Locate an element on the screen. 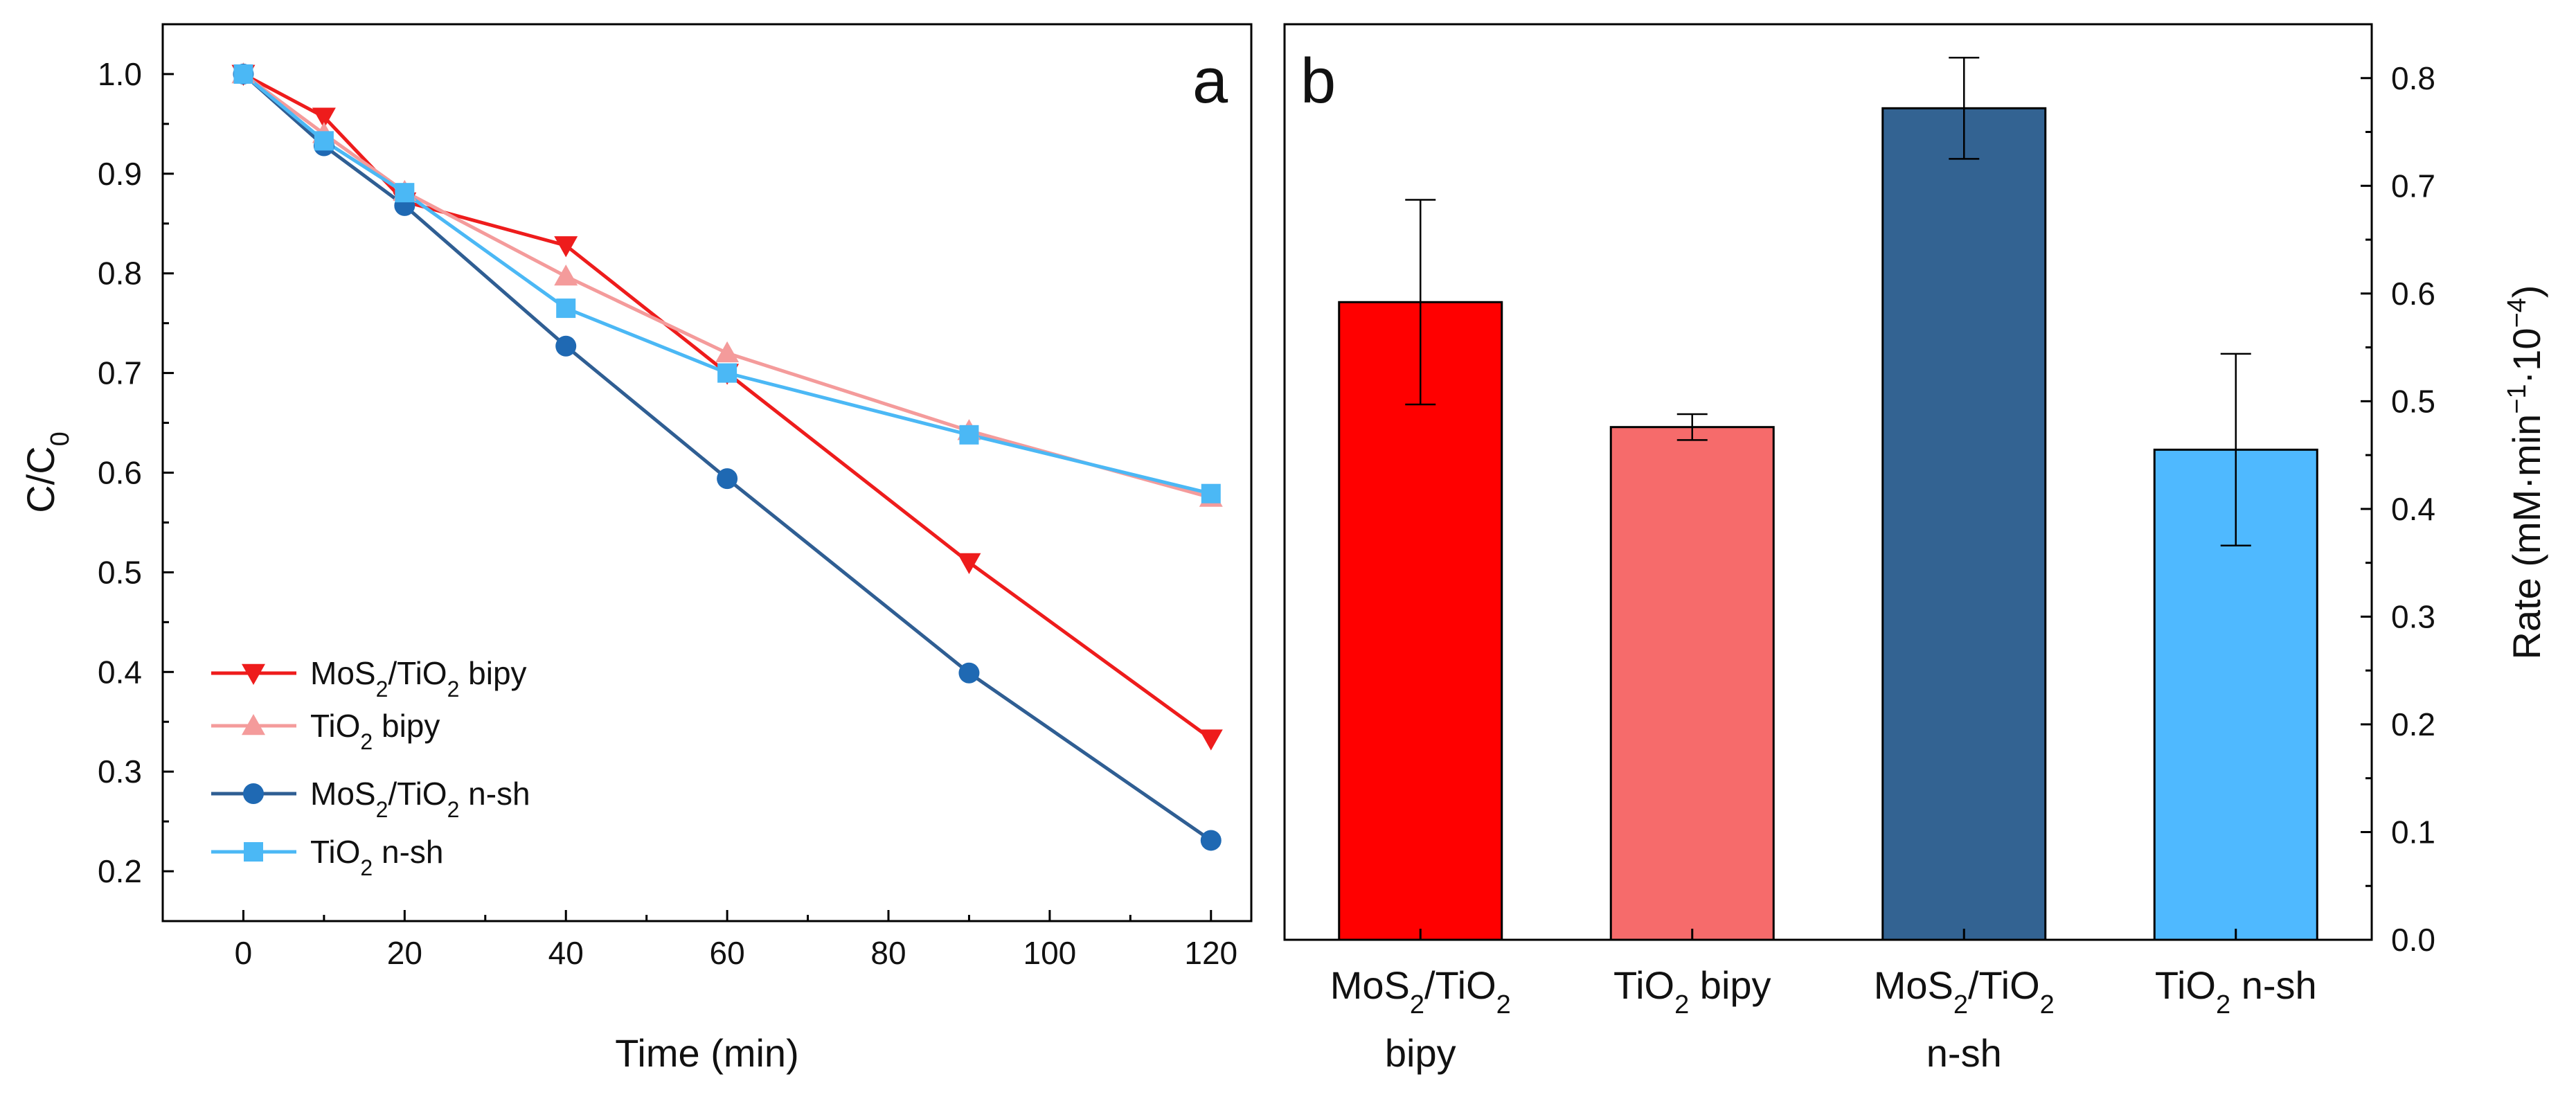 This screenshot has height=1106, width=2576. series-line-tio2_bipy is located at coordinates (727, 285).